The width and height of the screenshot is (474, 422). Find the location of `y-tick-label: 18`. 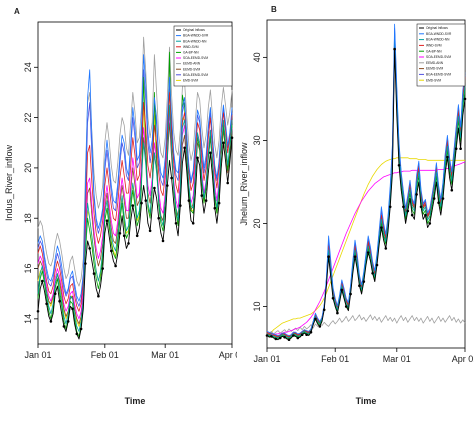

y-tick-label: 18 is located at coordinates (28, 218).